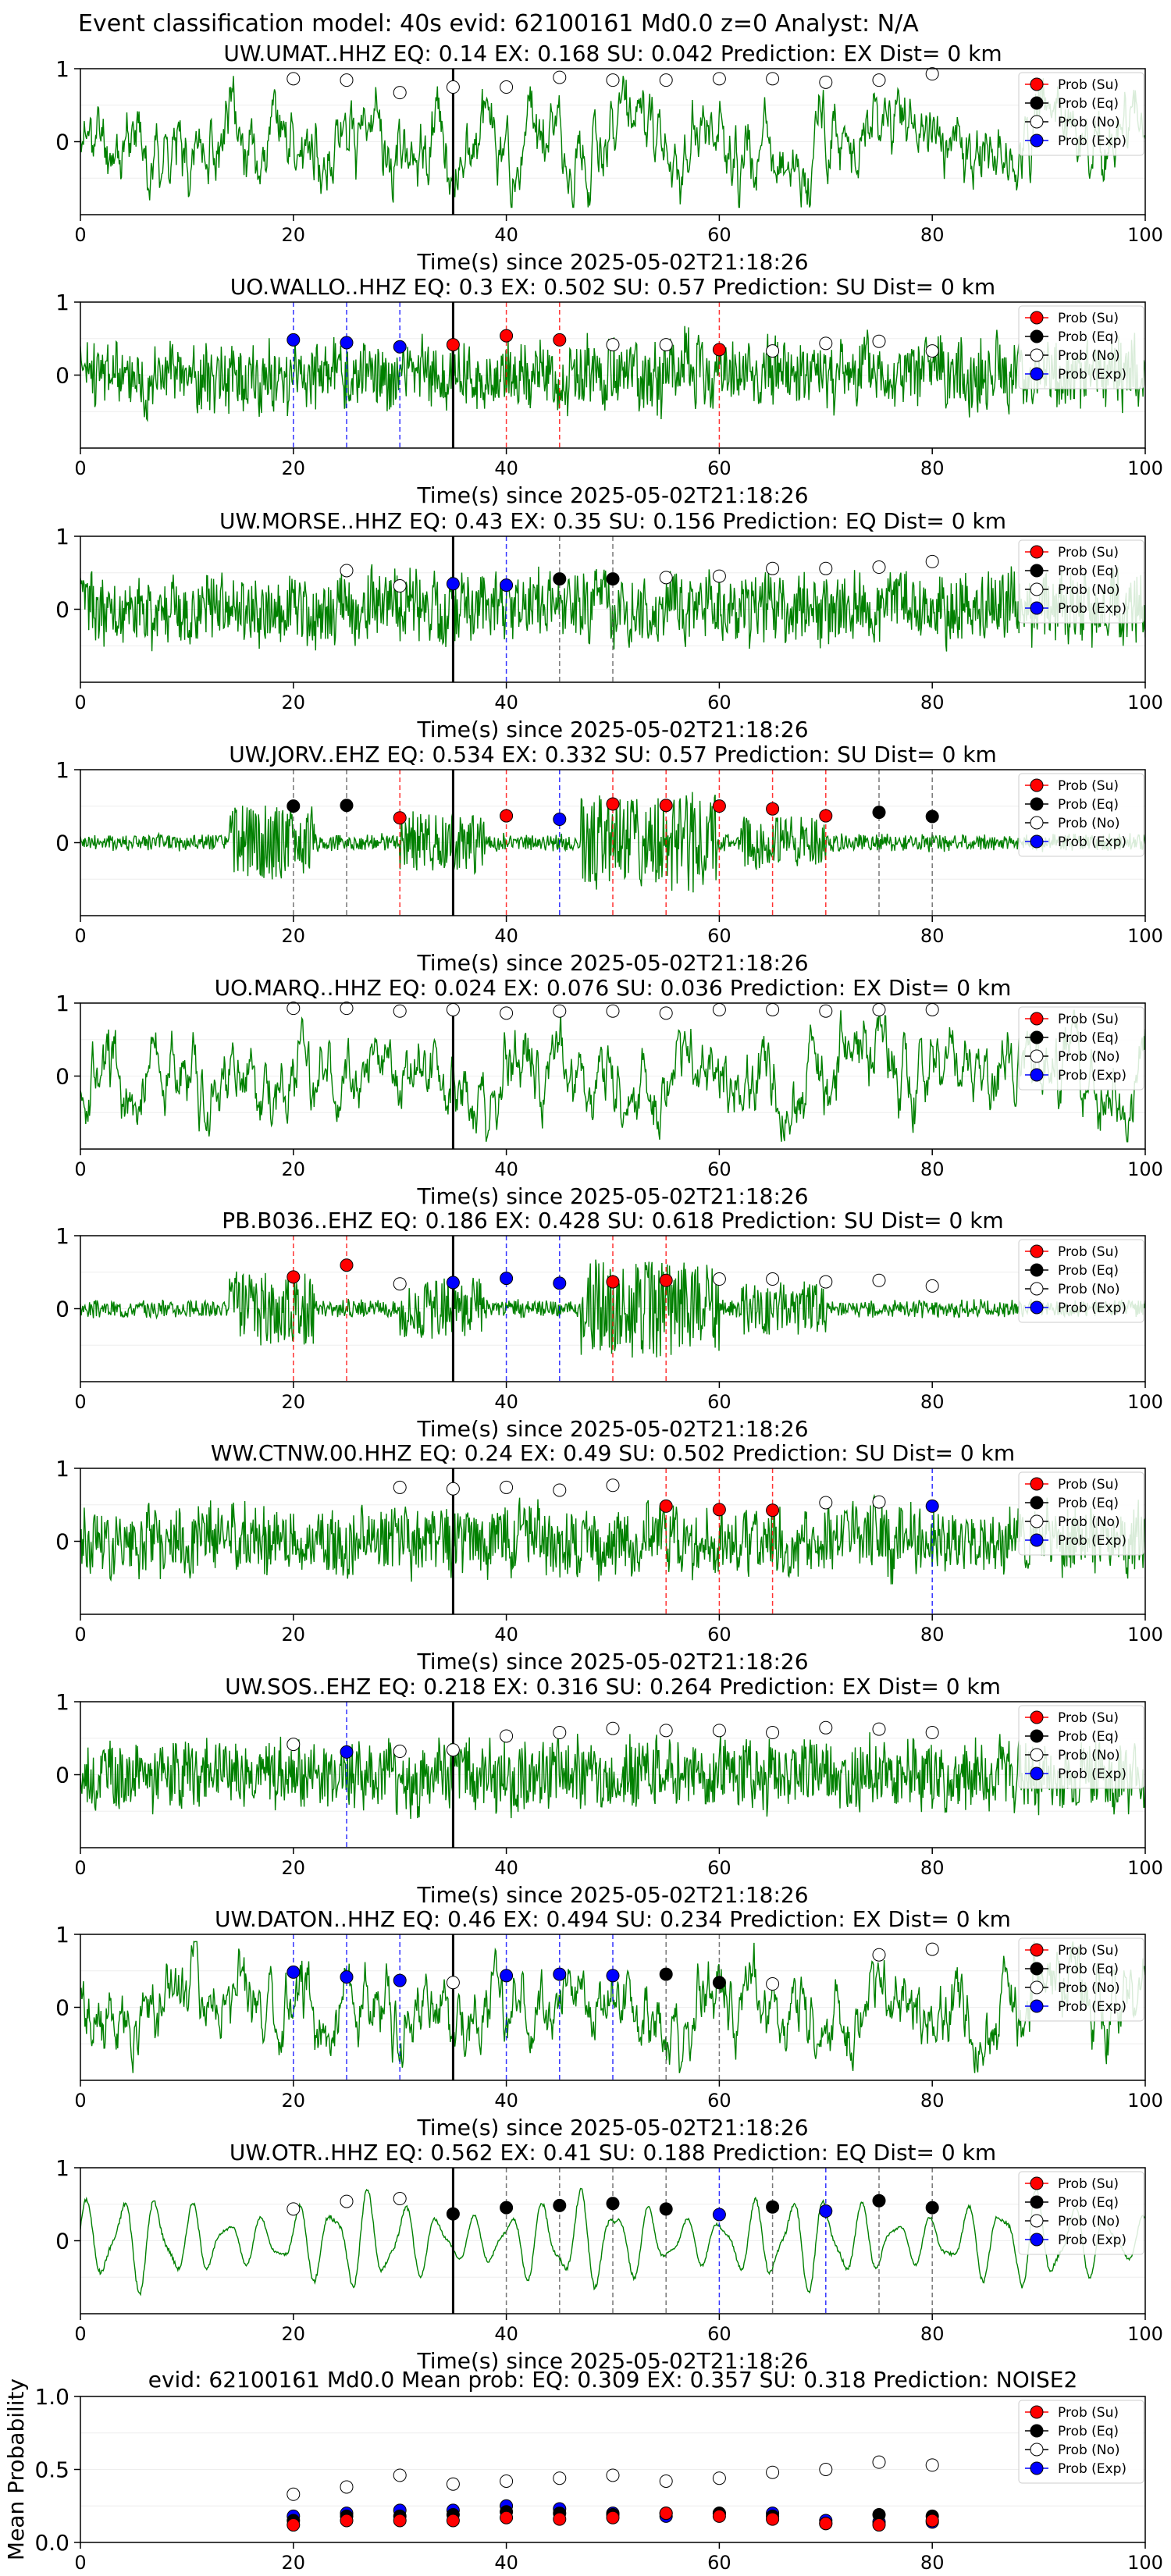 Image resolution: width=1171 pixels, height=2576 pixels. What do you see at coordinates (1092, 609) in the screenshot?
I see `legend-label: Prob (Exp)` at bounding box center [1092, 609].